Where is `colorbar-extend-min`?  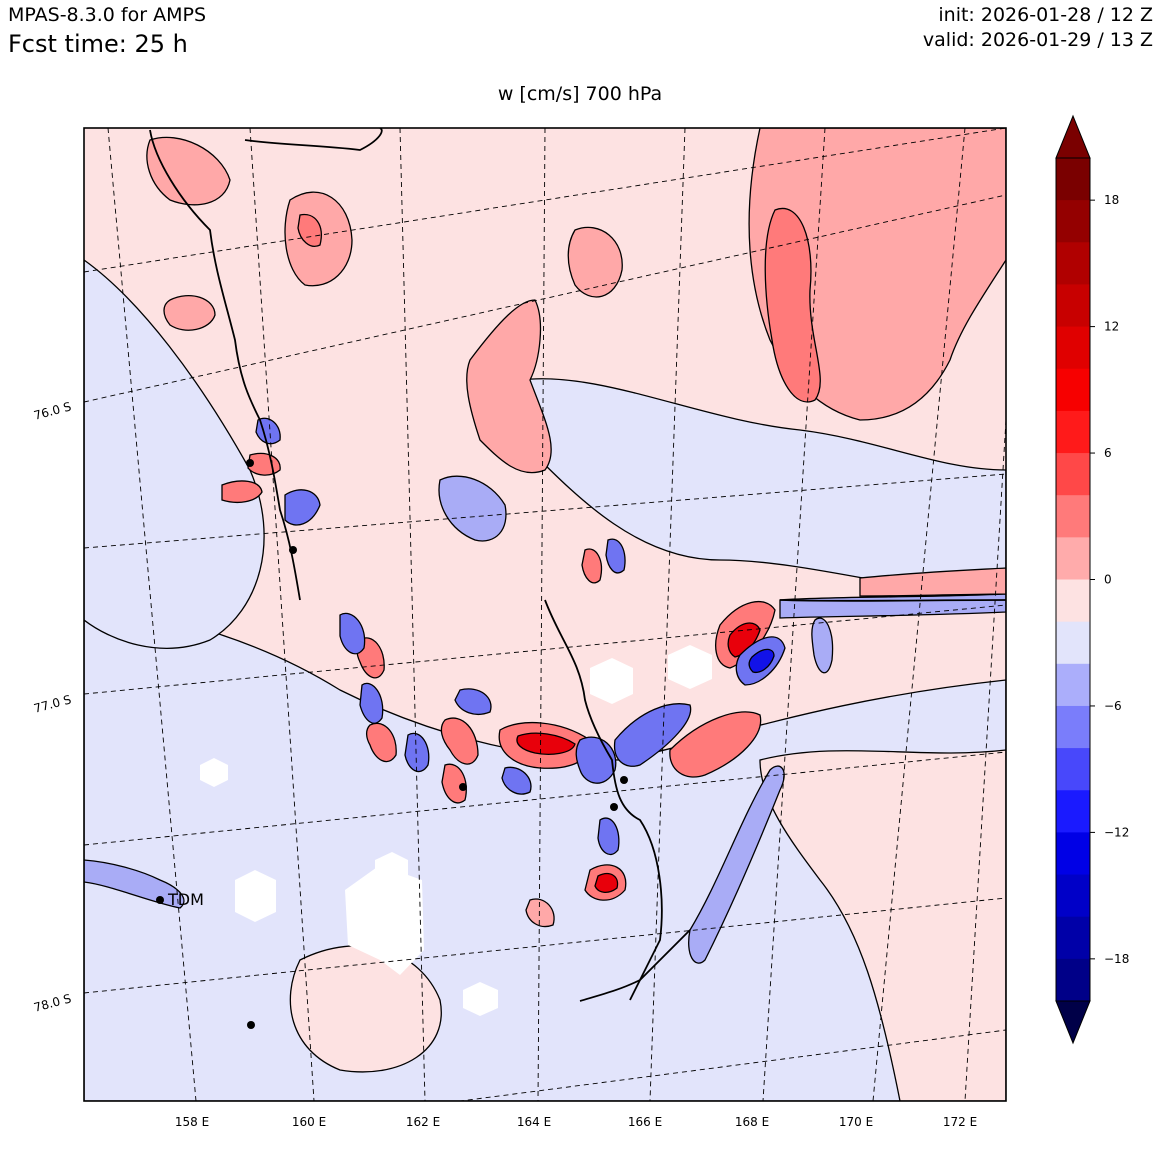
colorbar-extend-min is located at coordinates (1073, 1022).